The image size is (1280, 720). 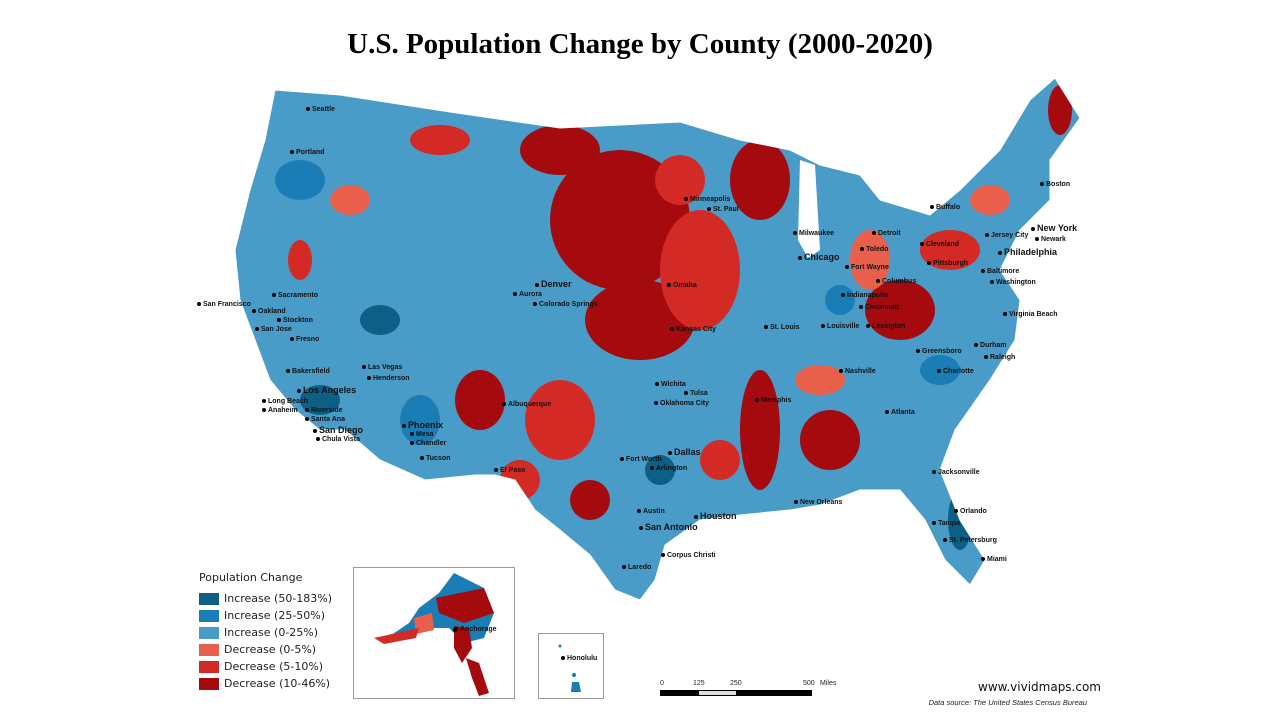 What do you see at coordinates (760, 688) in the screenshot?
I see `scale-bar: 0 125 250 500 Miles` at bounding box center [760, 688].